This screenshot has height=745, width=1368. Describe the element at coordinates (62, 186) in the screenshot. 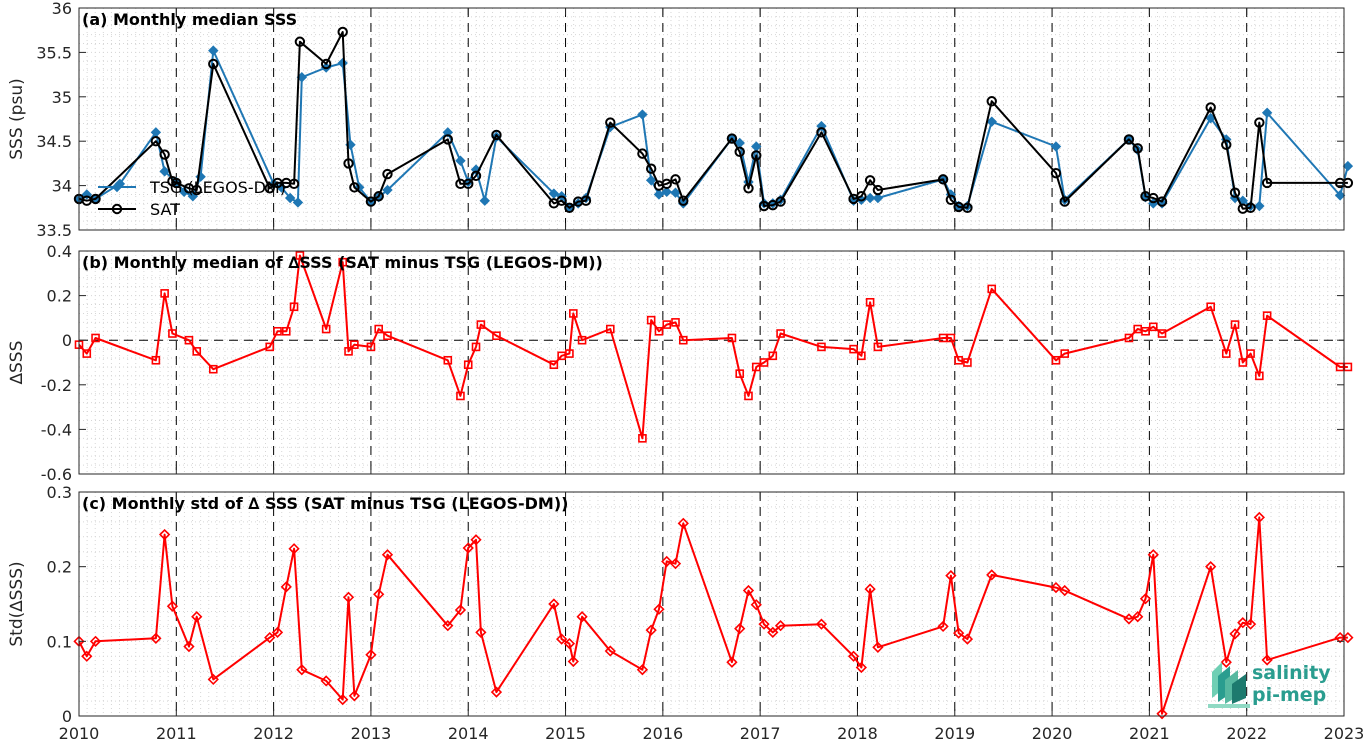

I see `y-tick-label: 34` at that location.